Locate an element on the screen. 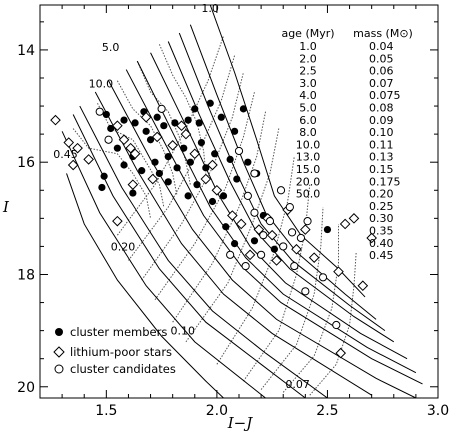 The image size is (450, 432). table-age-value: 1.0 is located at coordinates (308, 46).